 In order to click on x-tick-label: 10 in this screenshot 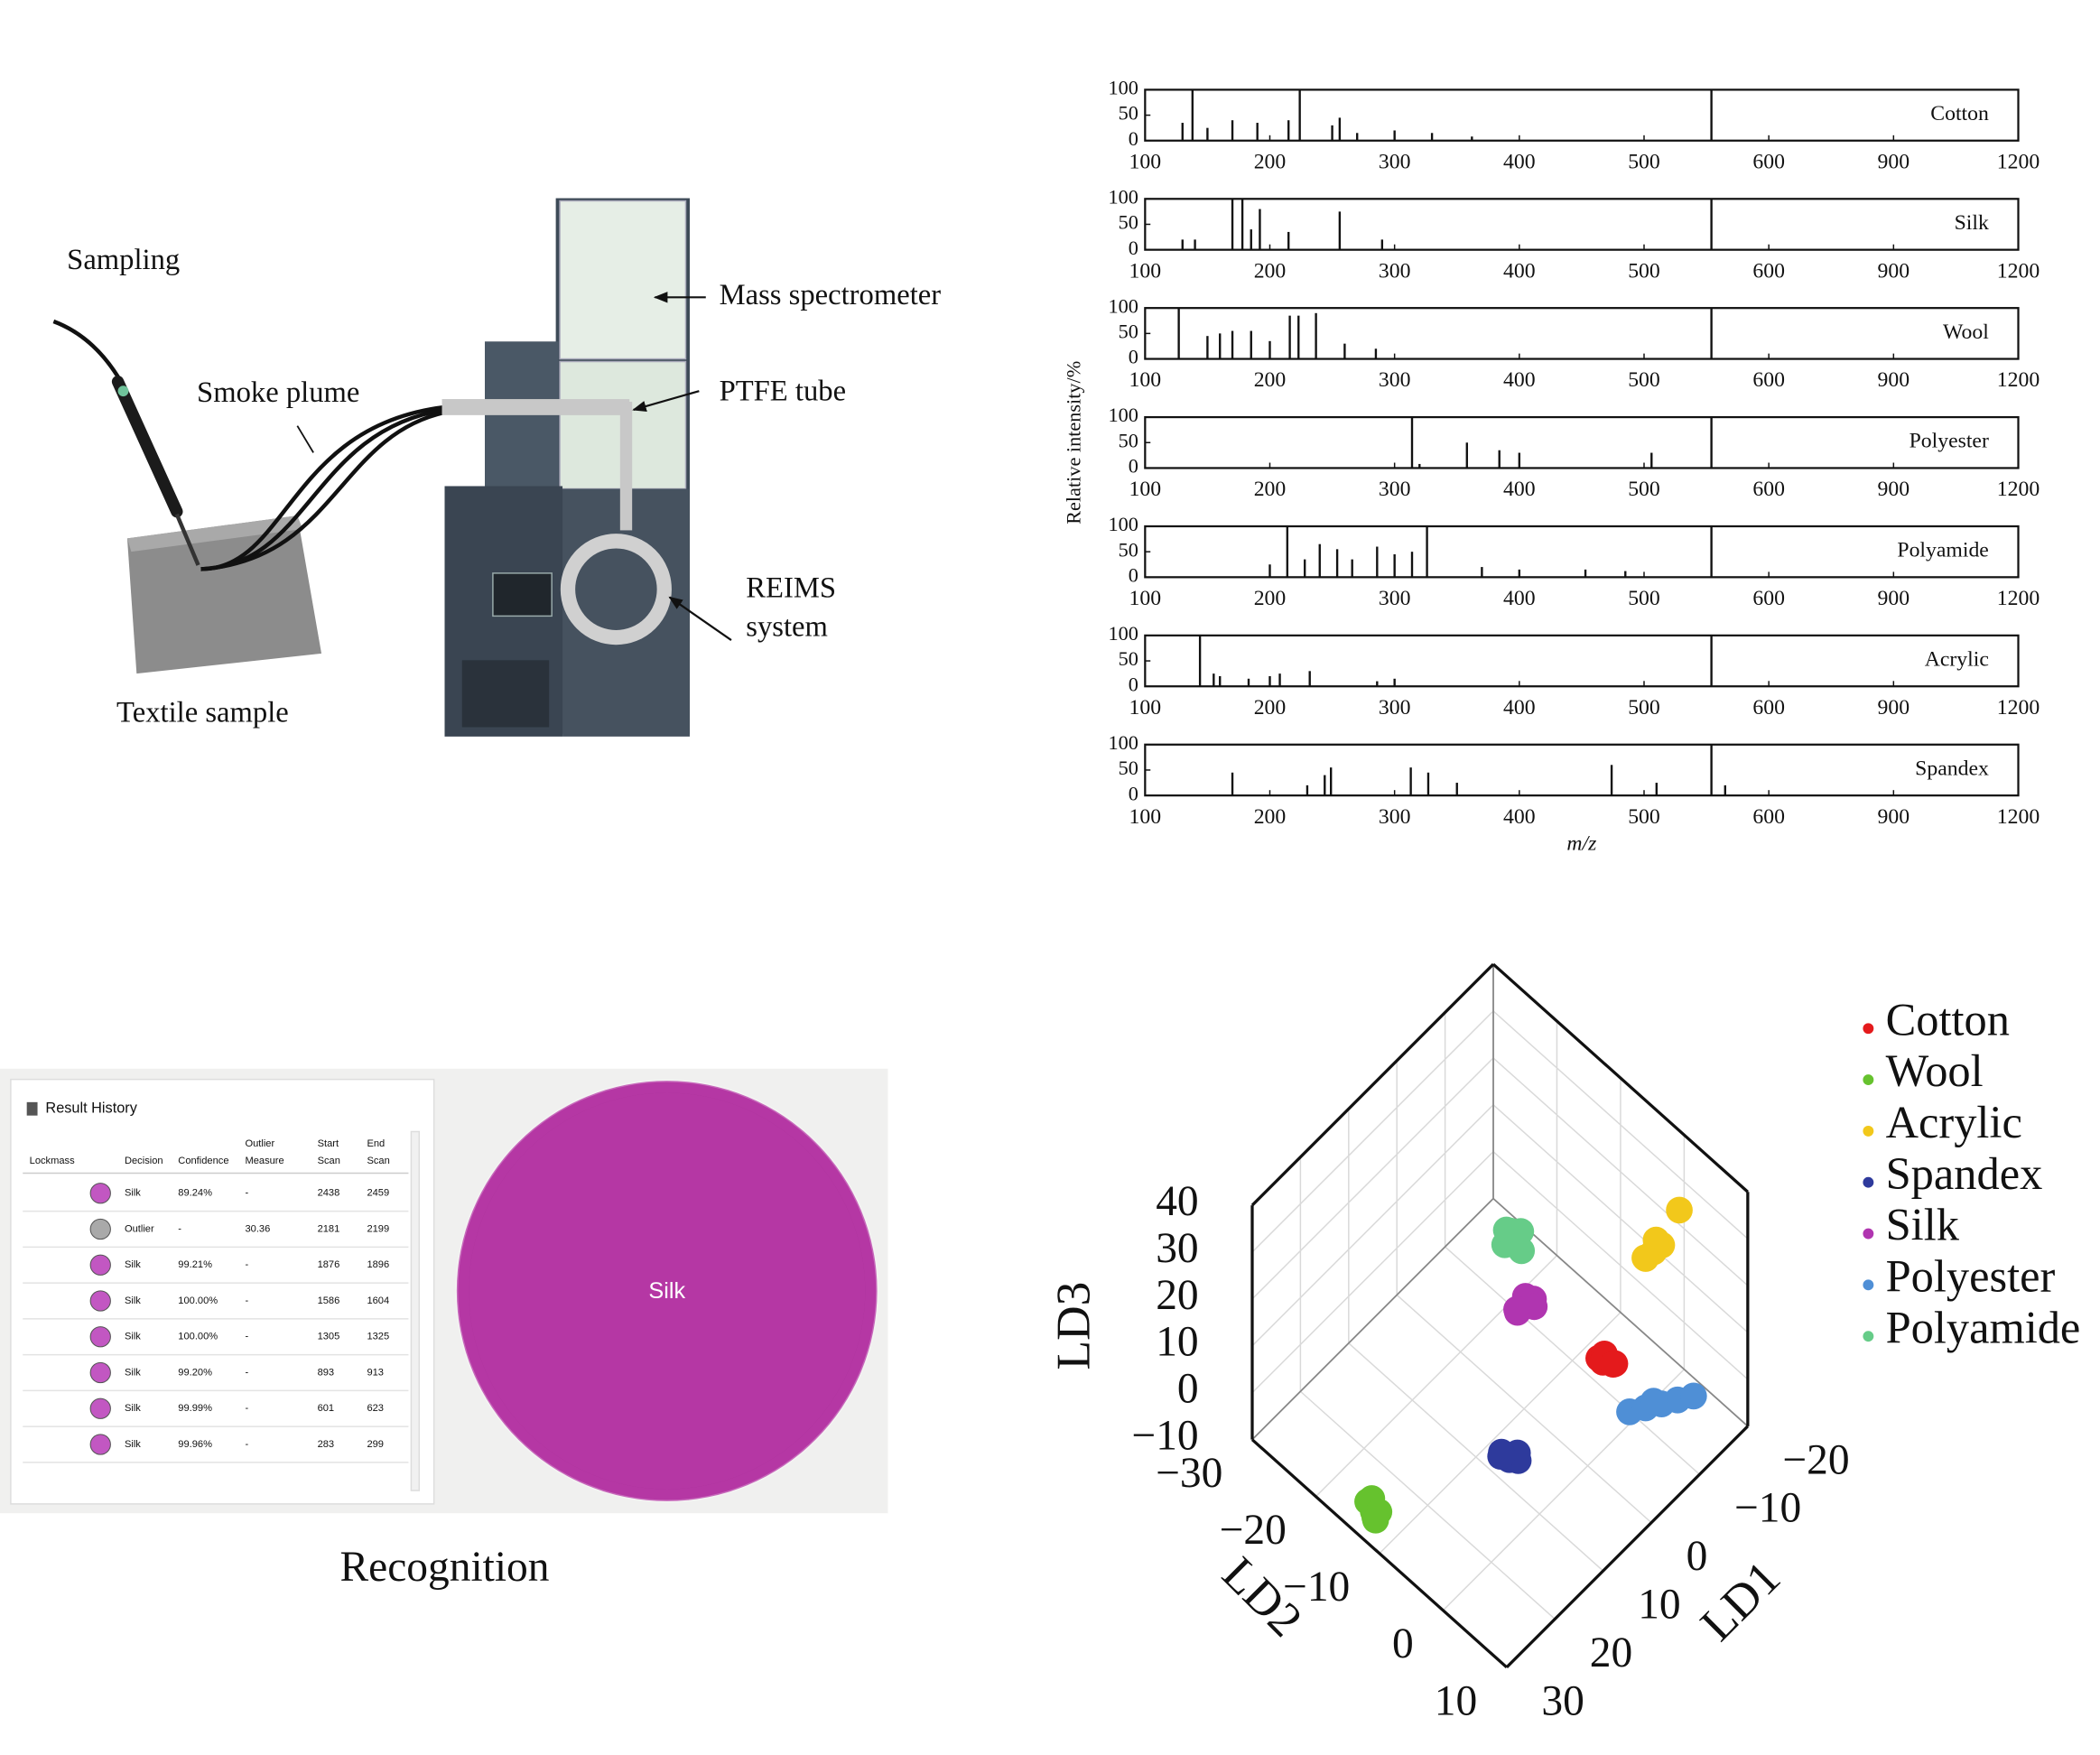, I will do `click(1659, 1604)`.